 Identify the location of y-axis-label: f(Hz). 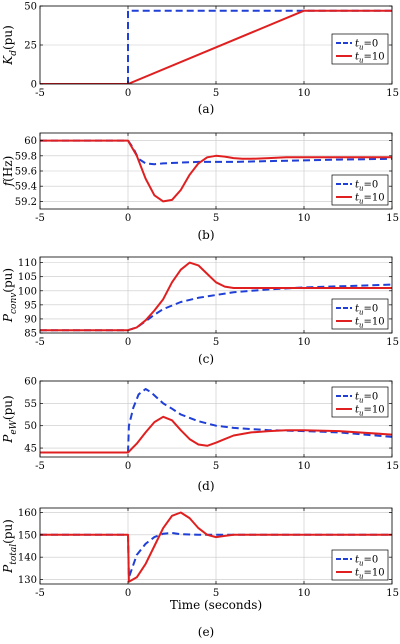
(8, 172).